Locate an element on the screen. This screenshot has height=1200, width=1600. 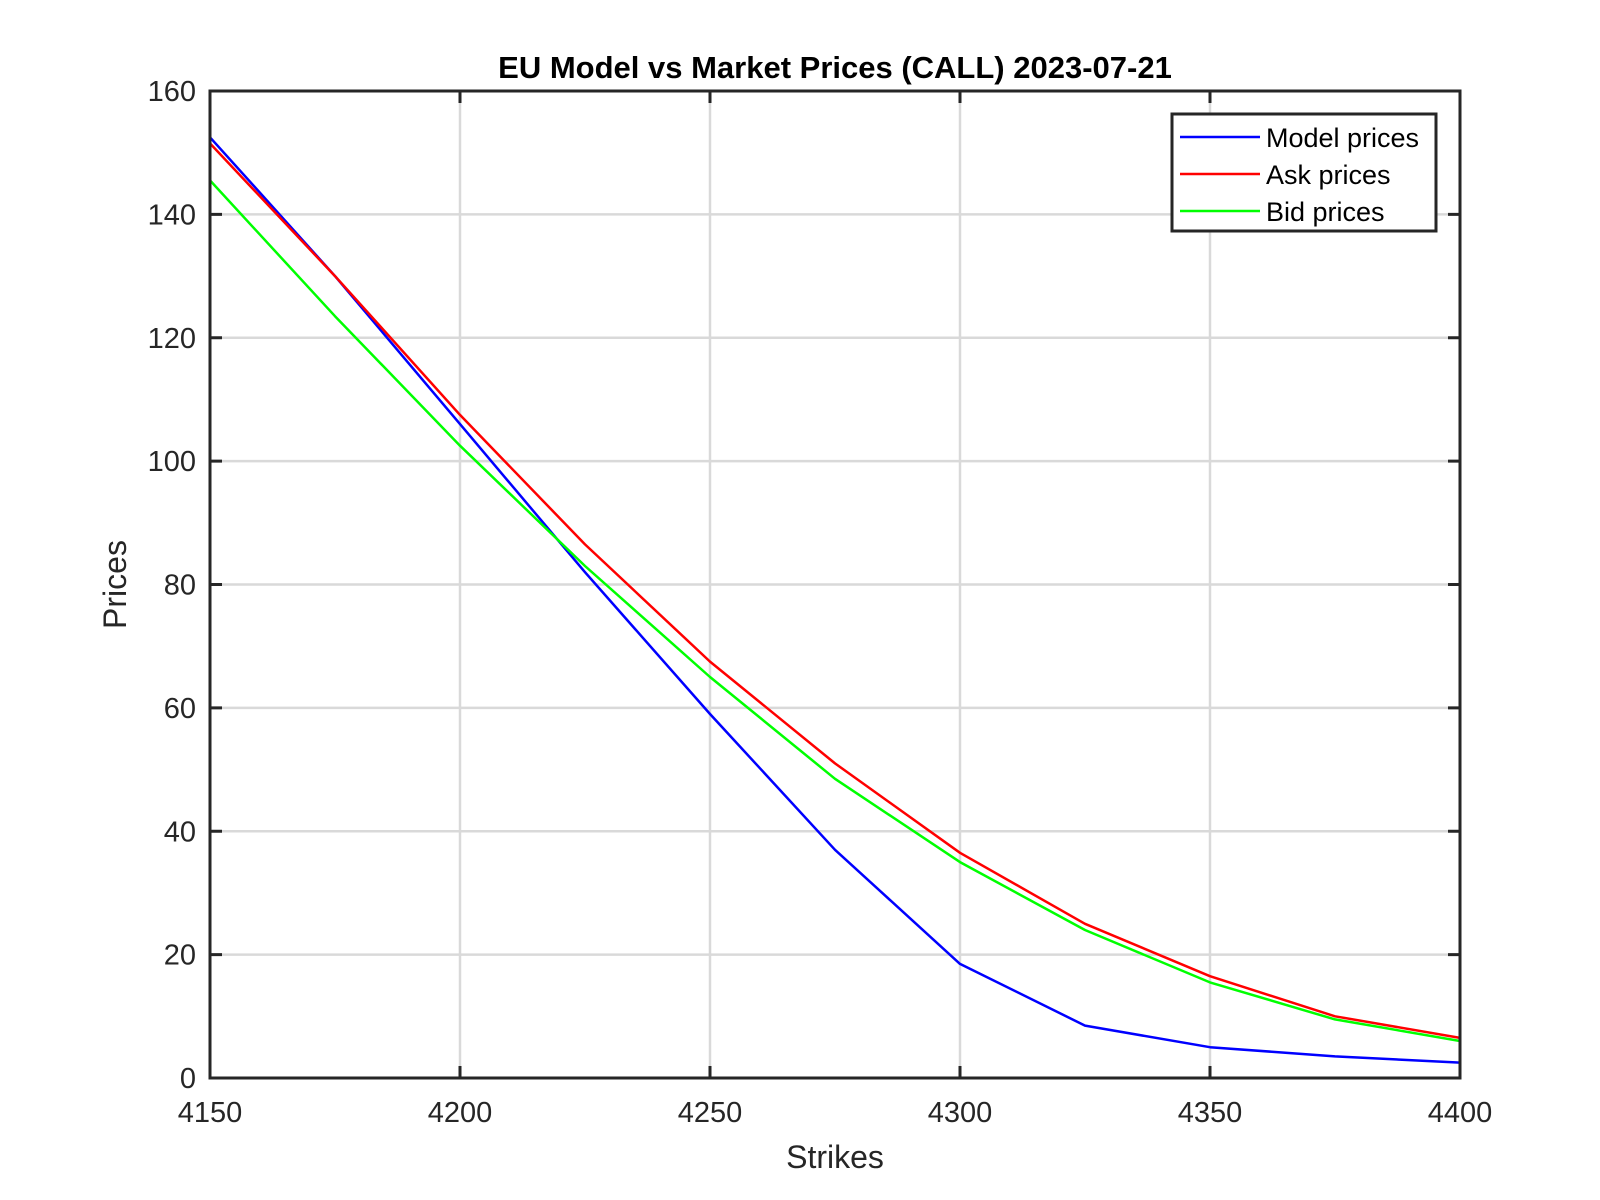
y-tick-label: 100 is located at coordinates (172, 462).